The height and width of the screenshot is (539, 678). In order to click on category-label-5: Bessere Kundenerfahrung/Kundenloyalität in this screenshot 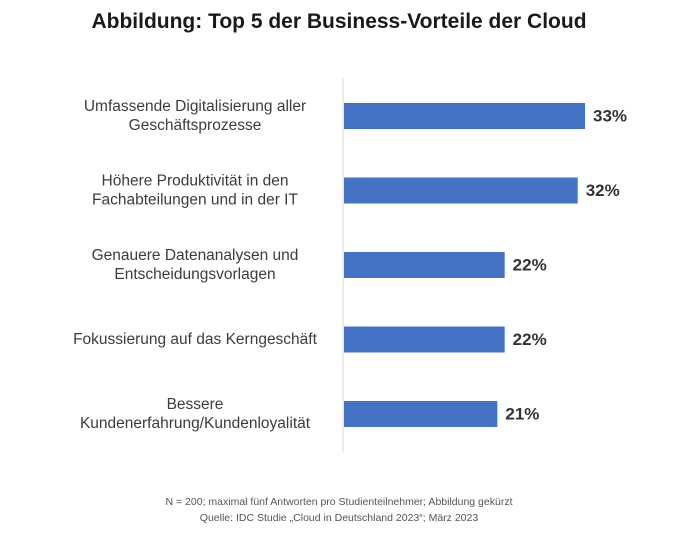, I will do `click(195, 414)`.